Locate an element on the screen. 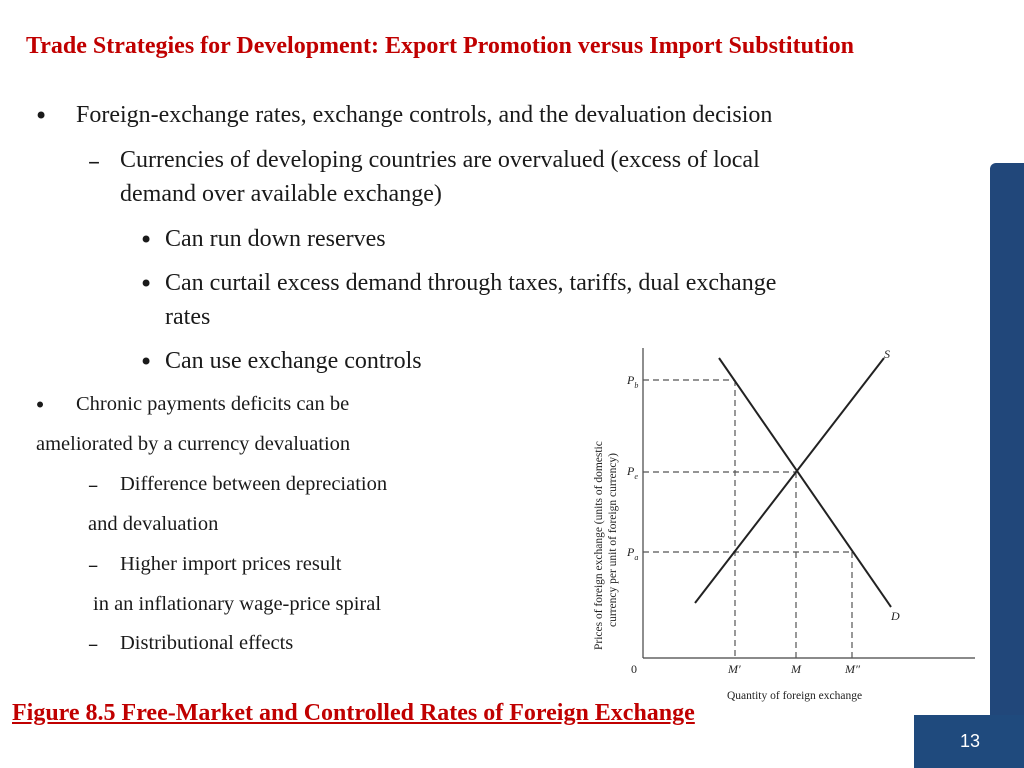  sub-bullet-text: and devaluation is located at coordinates (153, 524).